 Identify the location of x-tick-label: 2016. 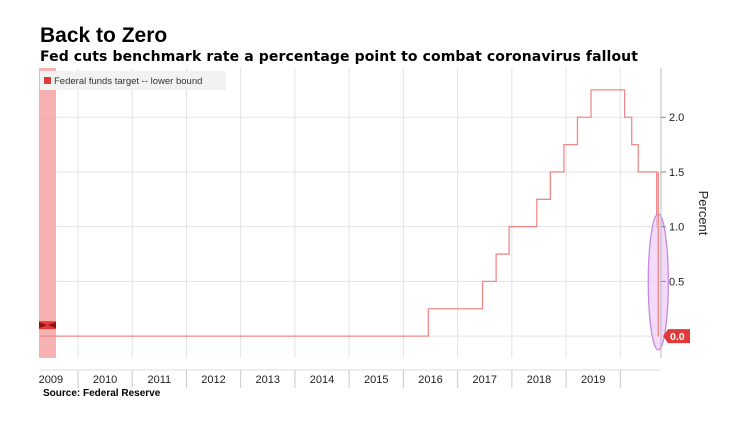
(430, 380).